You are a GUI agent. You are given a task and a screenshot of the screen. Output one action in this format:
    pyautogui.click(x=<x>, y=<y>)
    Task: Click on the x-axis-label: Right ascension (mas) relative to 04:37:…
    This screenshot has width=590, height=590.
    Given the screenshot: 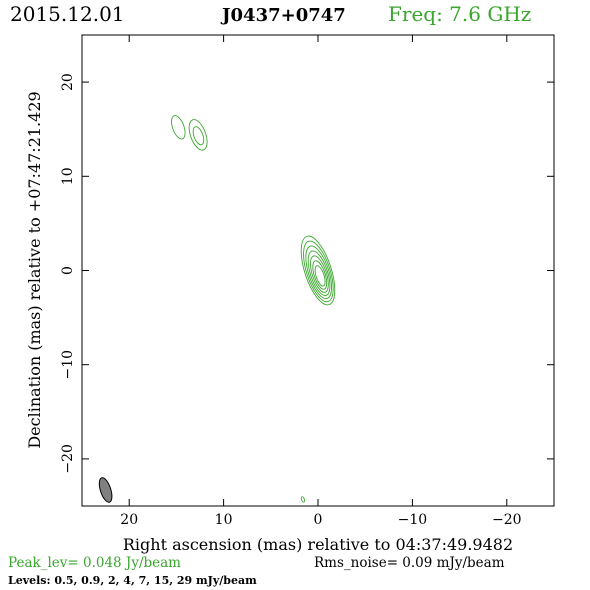 What is the action you would take?
    pyautogui.click(x=318, y=544)
    